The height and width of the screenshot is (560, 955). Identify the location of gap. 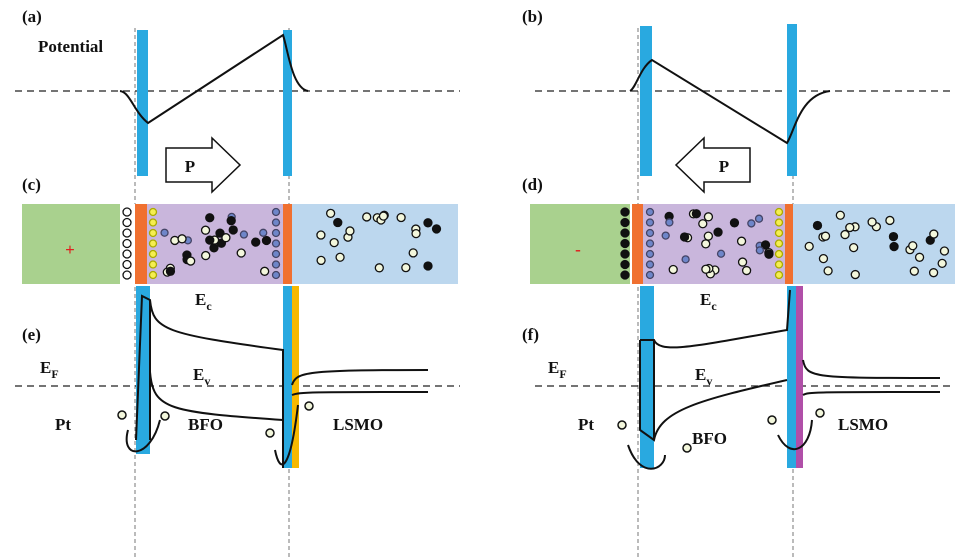
(631, 244).